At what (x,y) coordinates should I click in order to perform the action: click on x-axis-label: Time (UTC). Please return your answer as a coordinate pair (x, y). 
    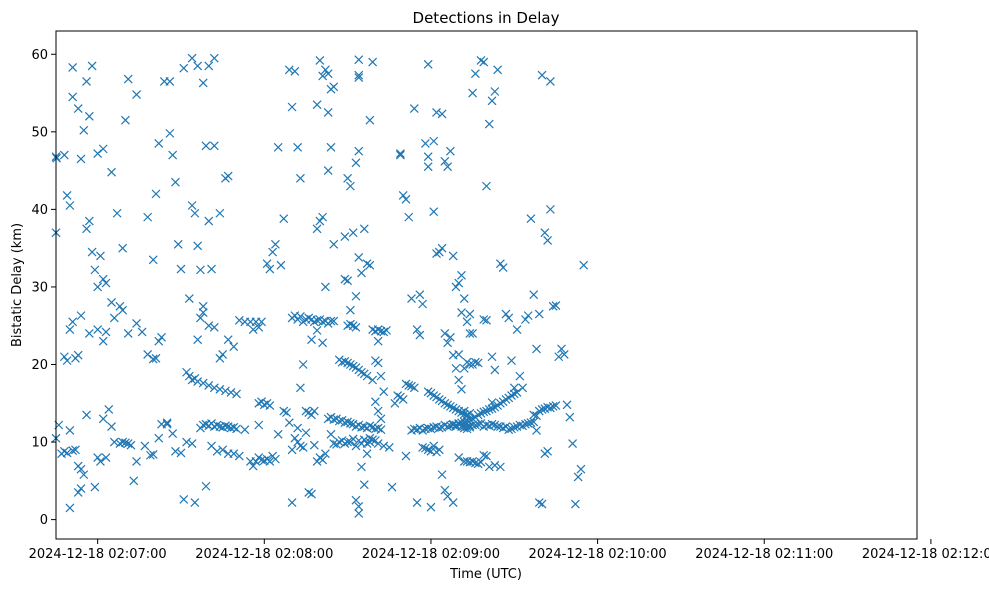
    Looking at the image, I should click on (485, 574).